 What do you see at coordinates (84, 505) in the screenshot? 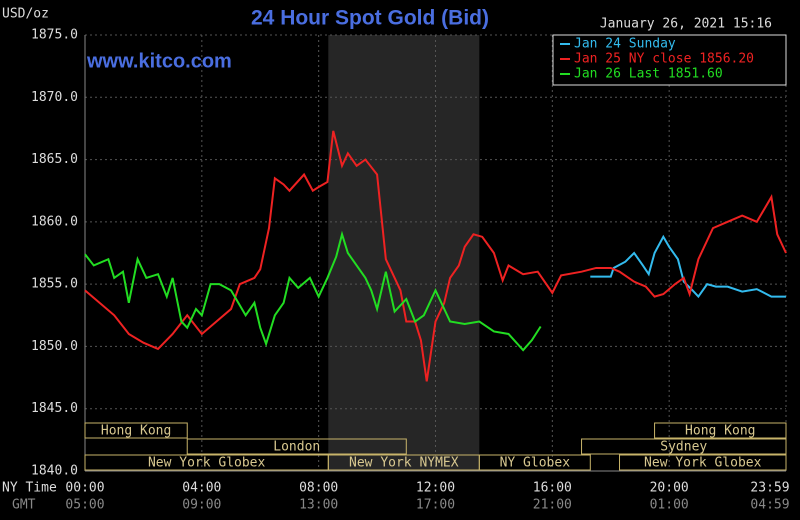
I see `x-tick-label-gmt: 05:00` at bounding box center [84, 505].